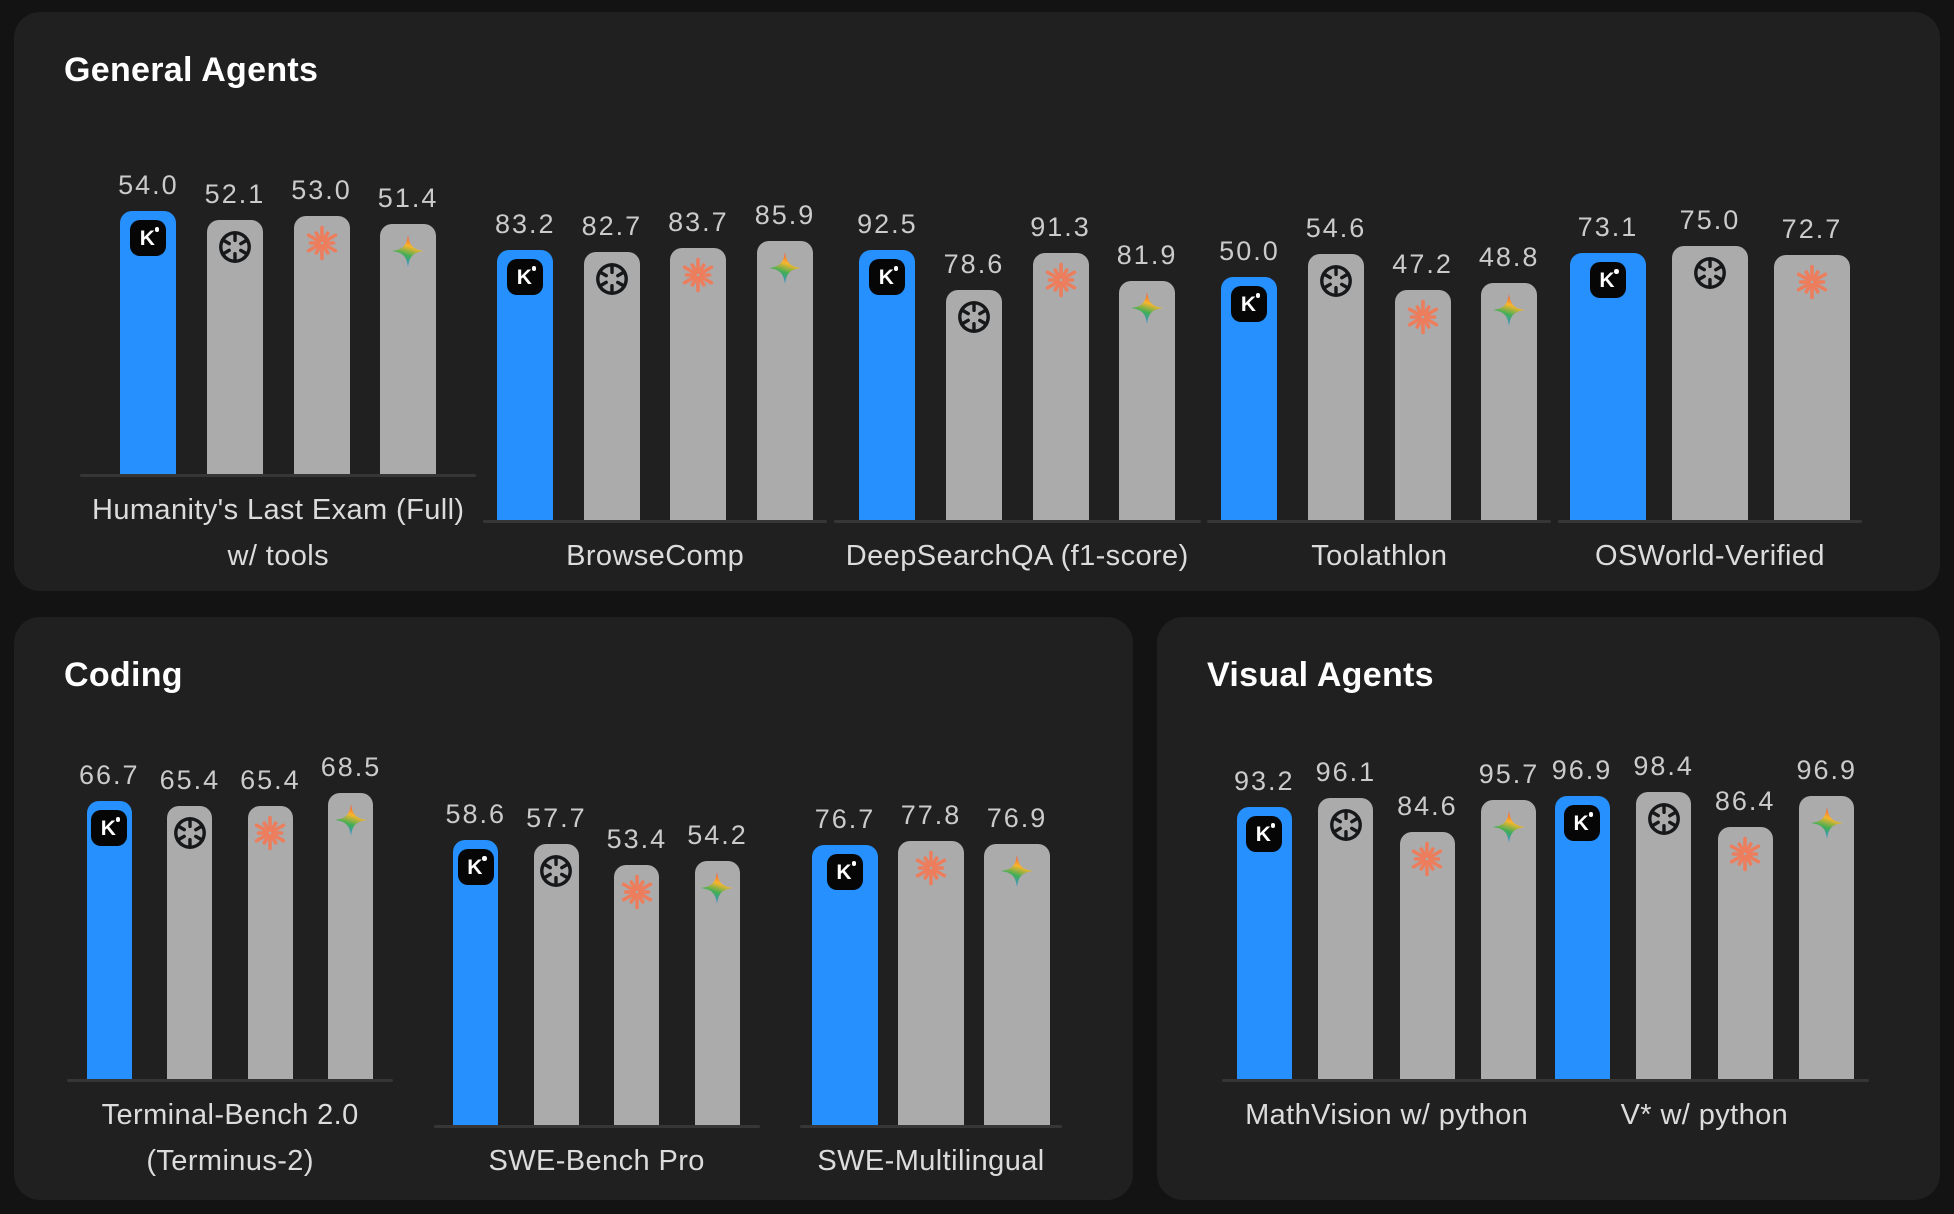  I want to click on bar-column-kimi: 73.1 K, so click(1607, 366).